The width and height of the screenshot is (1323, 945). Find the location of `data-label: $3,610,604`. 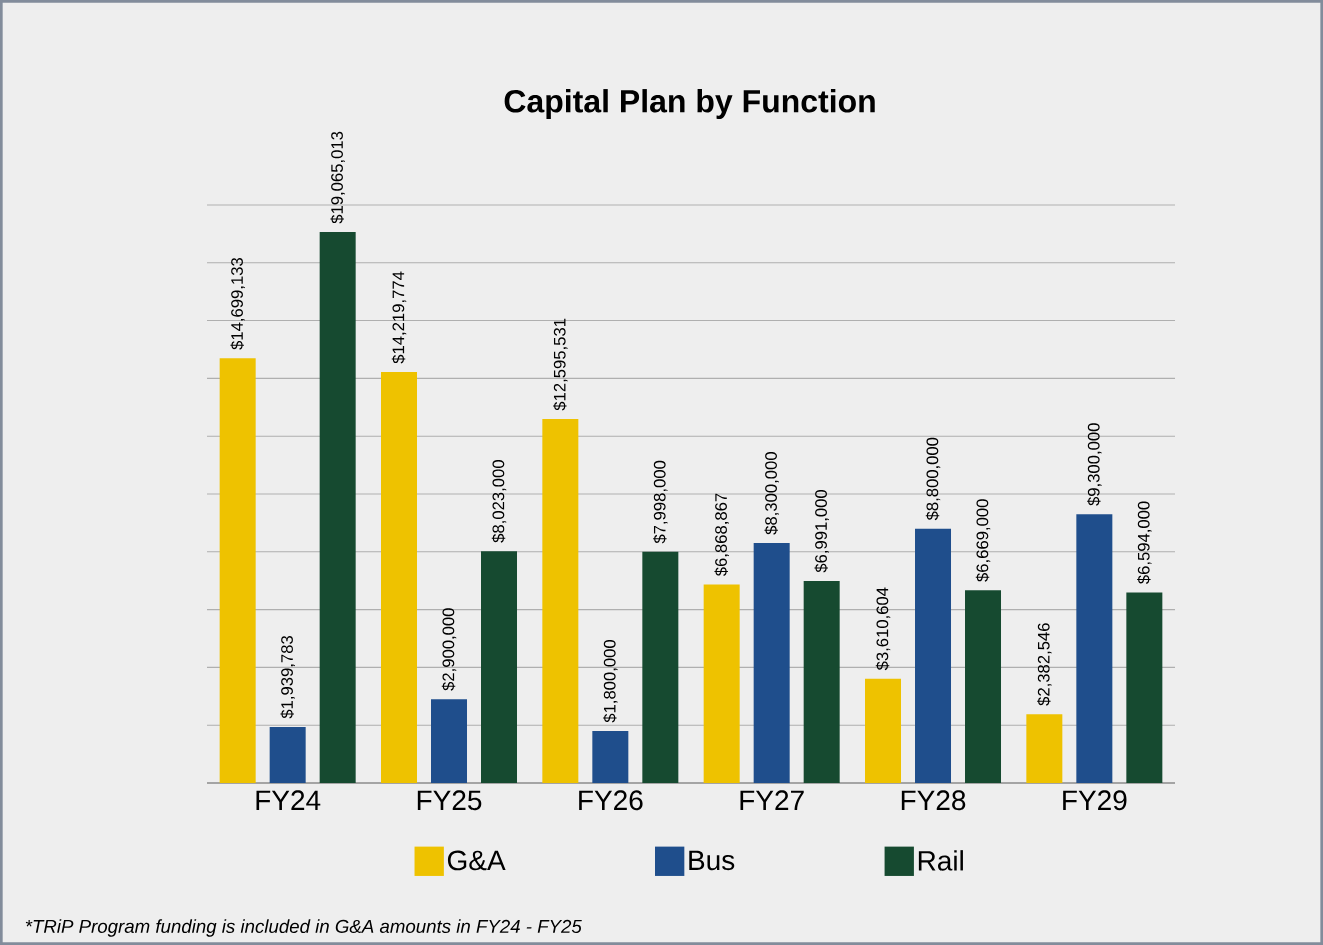

data-label: $3,610,604 is located at coordinates (883, 629).